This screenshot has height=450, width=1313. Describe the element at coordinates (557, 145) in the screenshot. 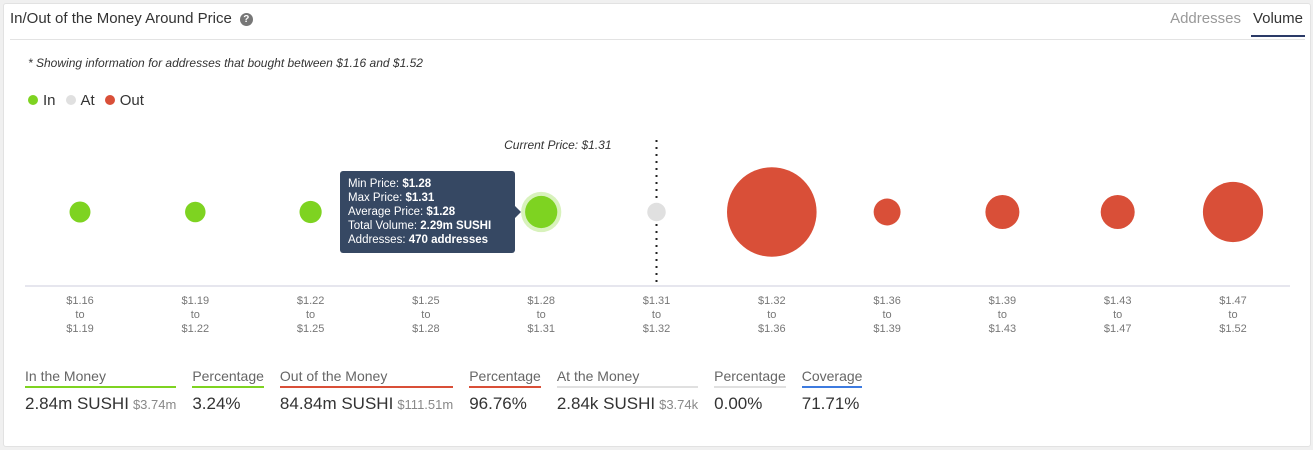

I see `current-price-label: Current Price: $1.31` at that location.